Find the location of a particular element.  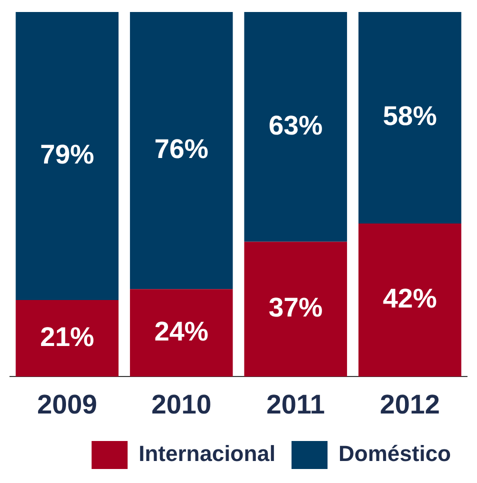

x-tick-label: 2011 is located at coordinates (295, 404).